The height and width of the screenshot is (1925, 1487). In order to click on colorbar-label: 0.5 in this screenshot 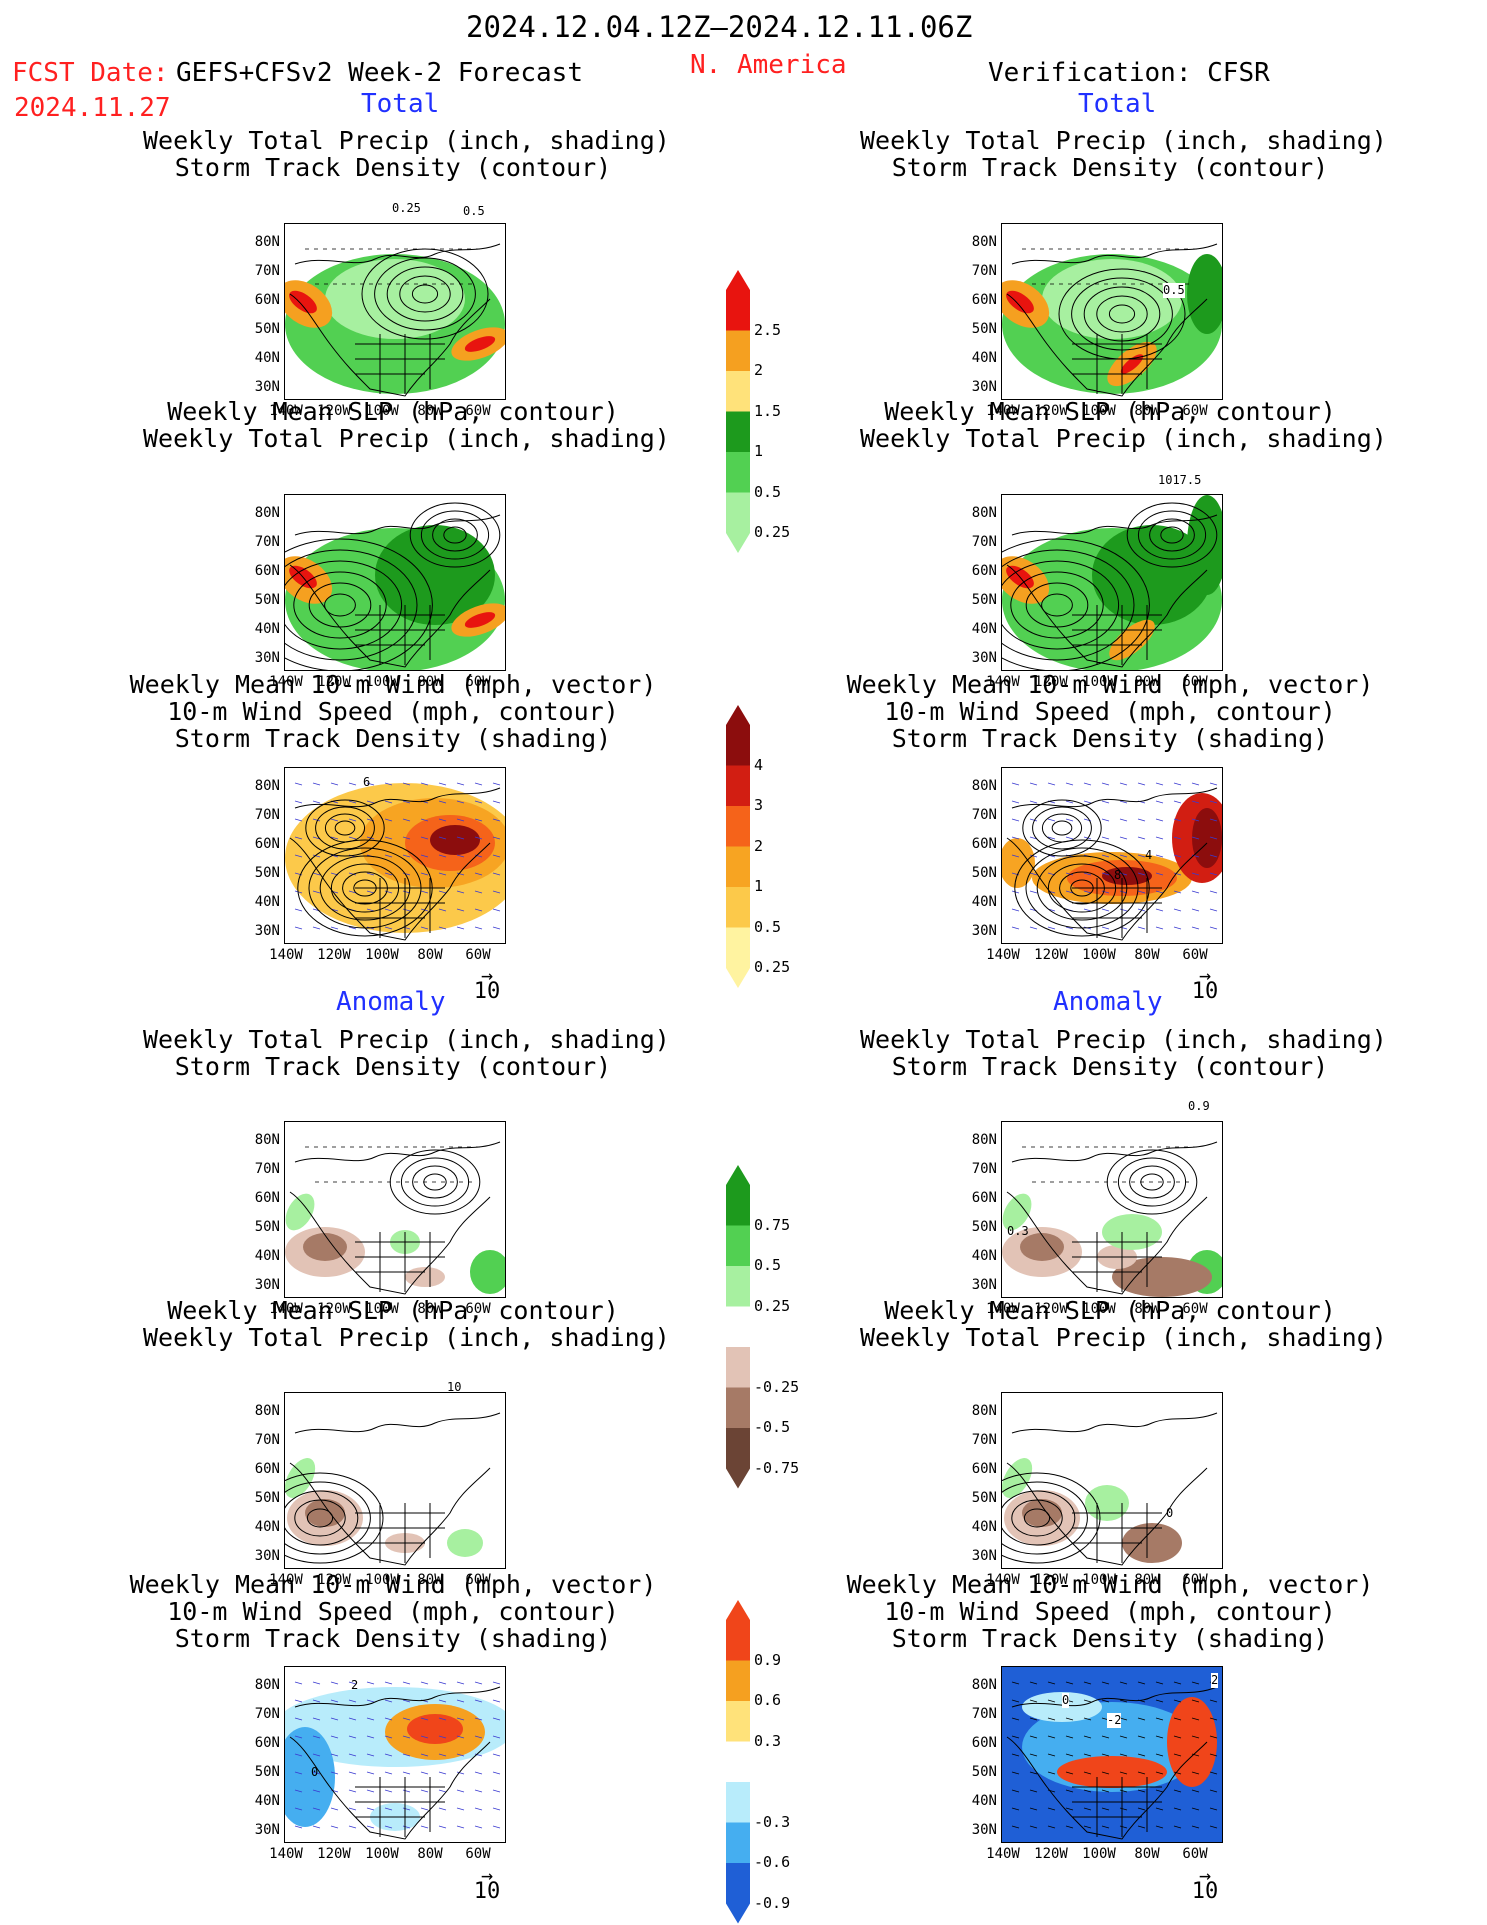, I will do `click(768, 491)`.